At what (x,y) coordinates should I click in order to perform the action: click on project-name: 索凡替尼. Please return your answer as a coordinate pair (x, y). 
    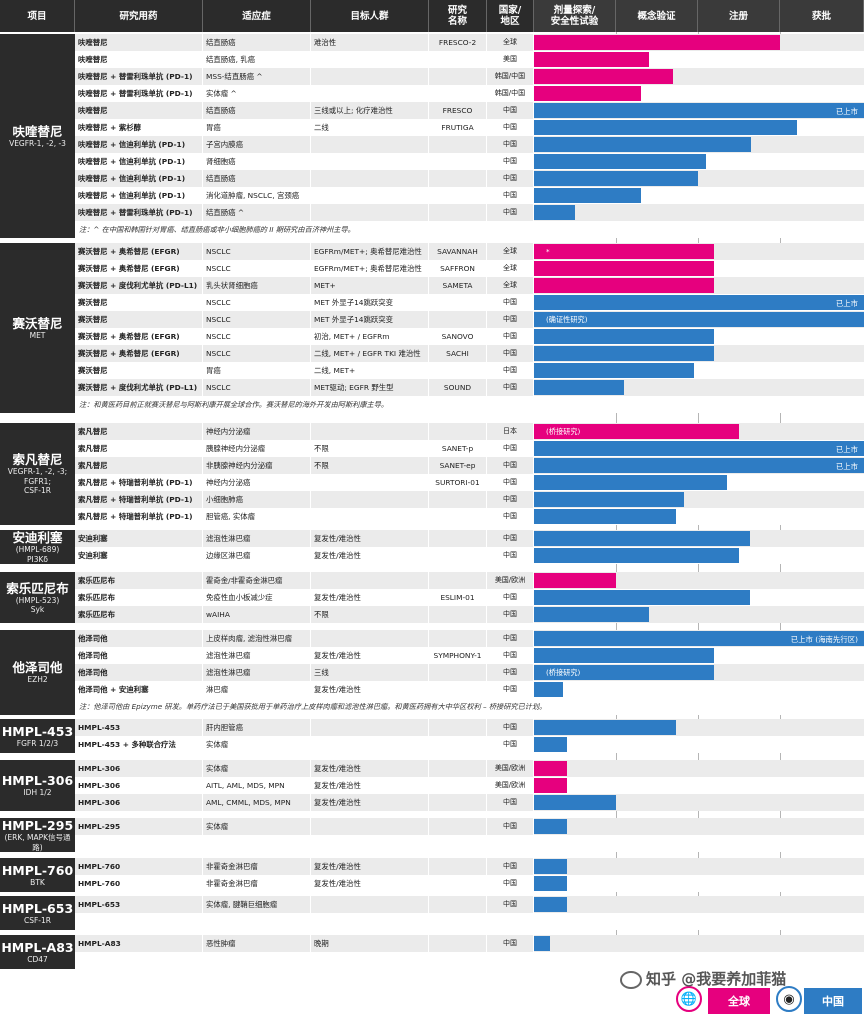
    Looking at the image, I should click on (37, 460).